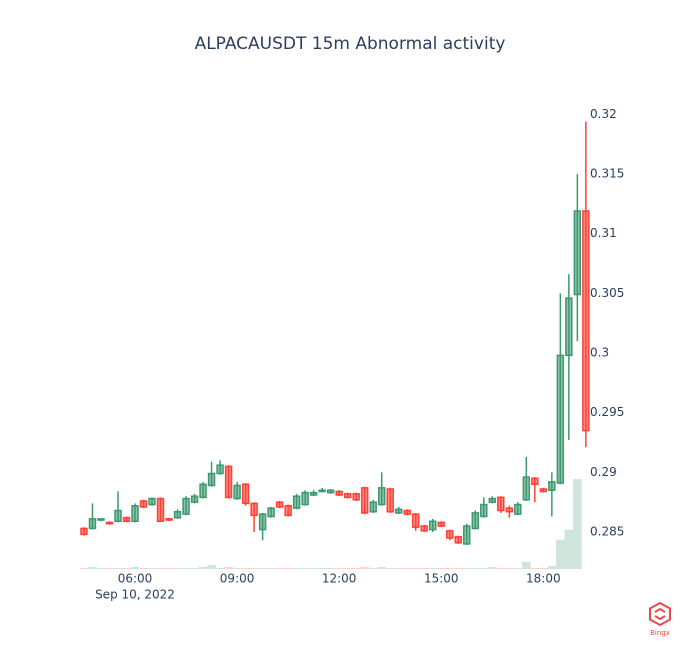  Describe the element at coordinates (599, 352) in the screenshot. I see `y-tick-label: 0.3` at that location.